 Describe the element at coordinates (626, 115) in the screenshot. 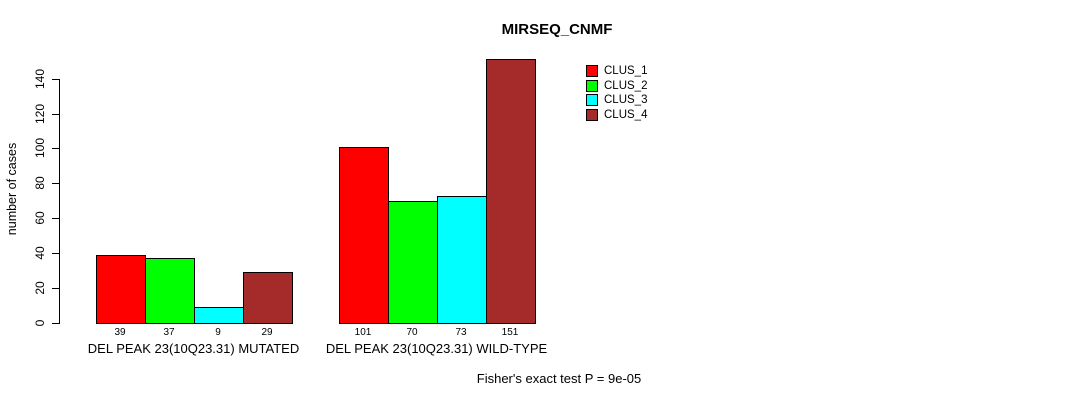

I see `legend-label: CLUS_4` at that location.